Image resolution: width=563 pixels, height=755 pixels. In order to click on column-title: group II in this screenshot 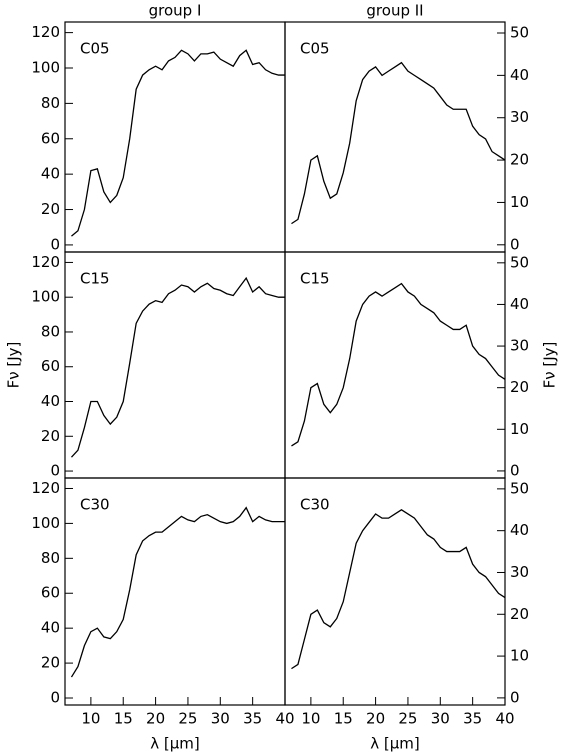, I will do `click(394, 11)`.